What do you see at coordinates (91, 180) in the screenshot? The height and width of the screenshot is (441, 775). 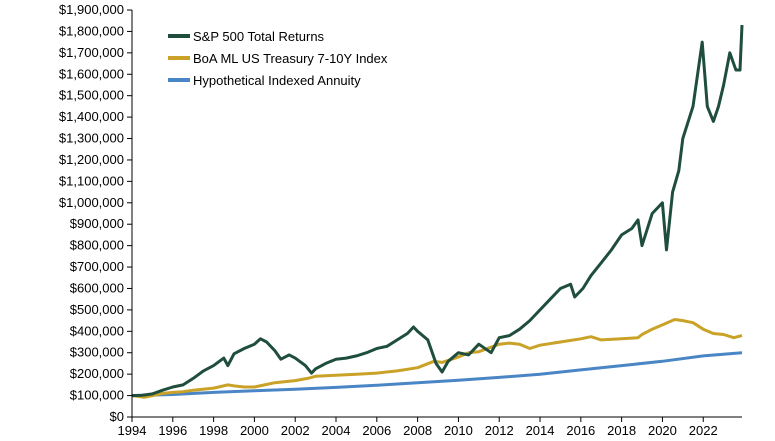 I see `y-tick-label: $1,100,000` at bounding box center [91, 180].